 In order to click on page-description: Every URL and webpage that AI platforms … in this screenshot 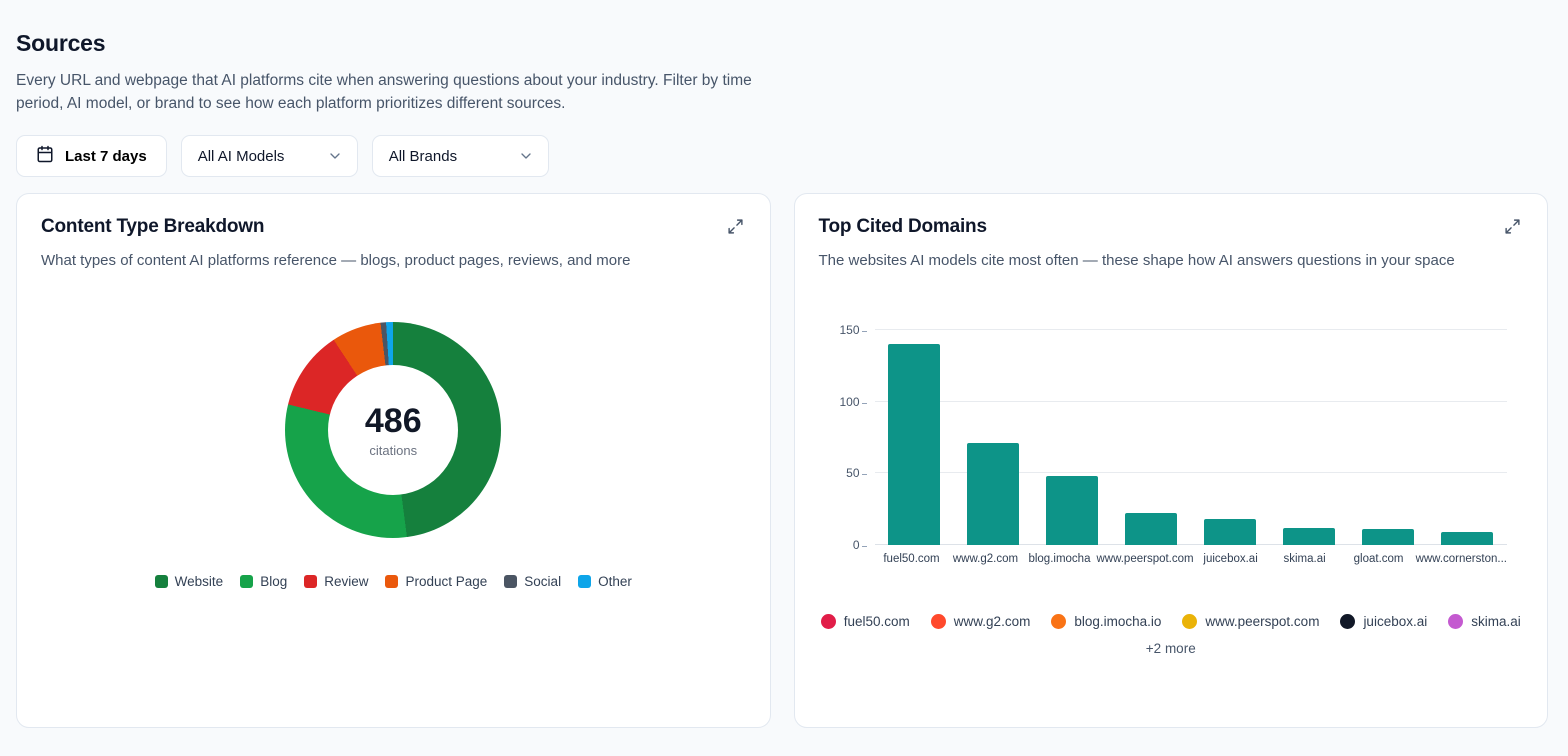, I will do `click(384, 92)`.